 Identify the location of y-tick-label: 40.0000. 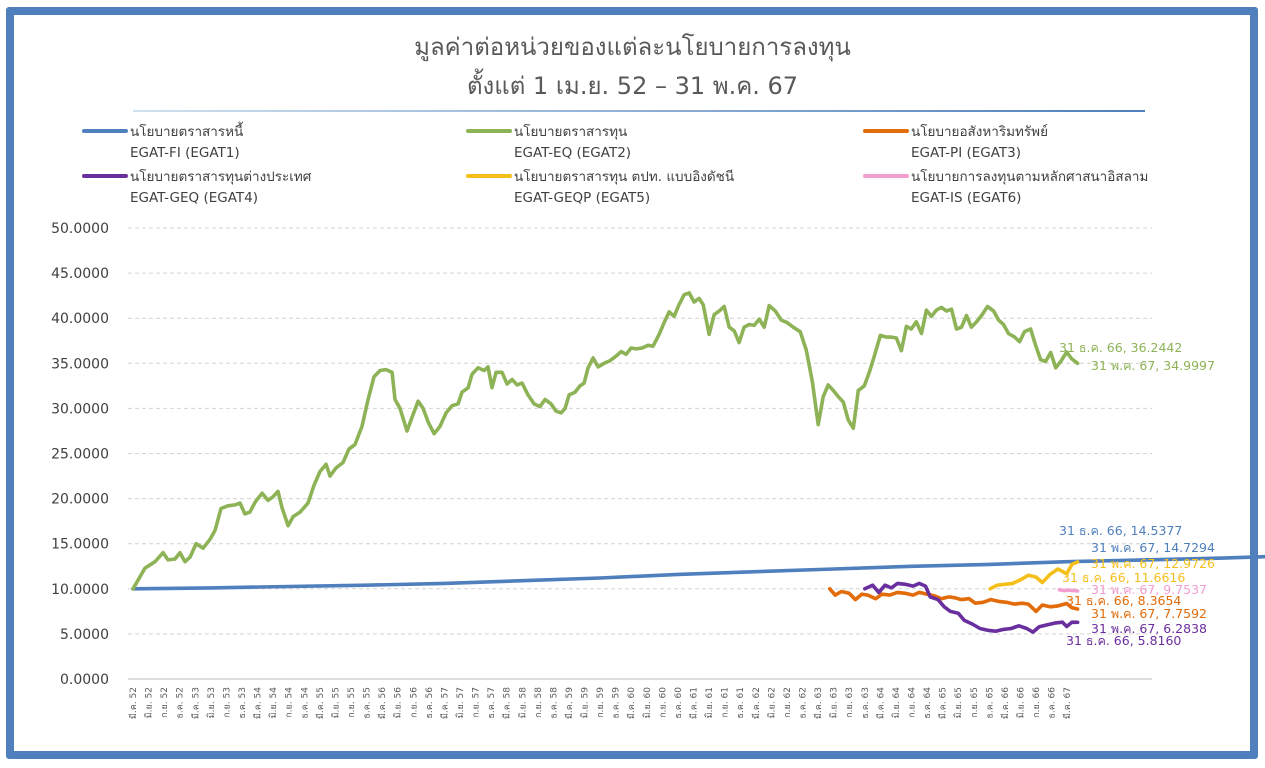
(80, 319).